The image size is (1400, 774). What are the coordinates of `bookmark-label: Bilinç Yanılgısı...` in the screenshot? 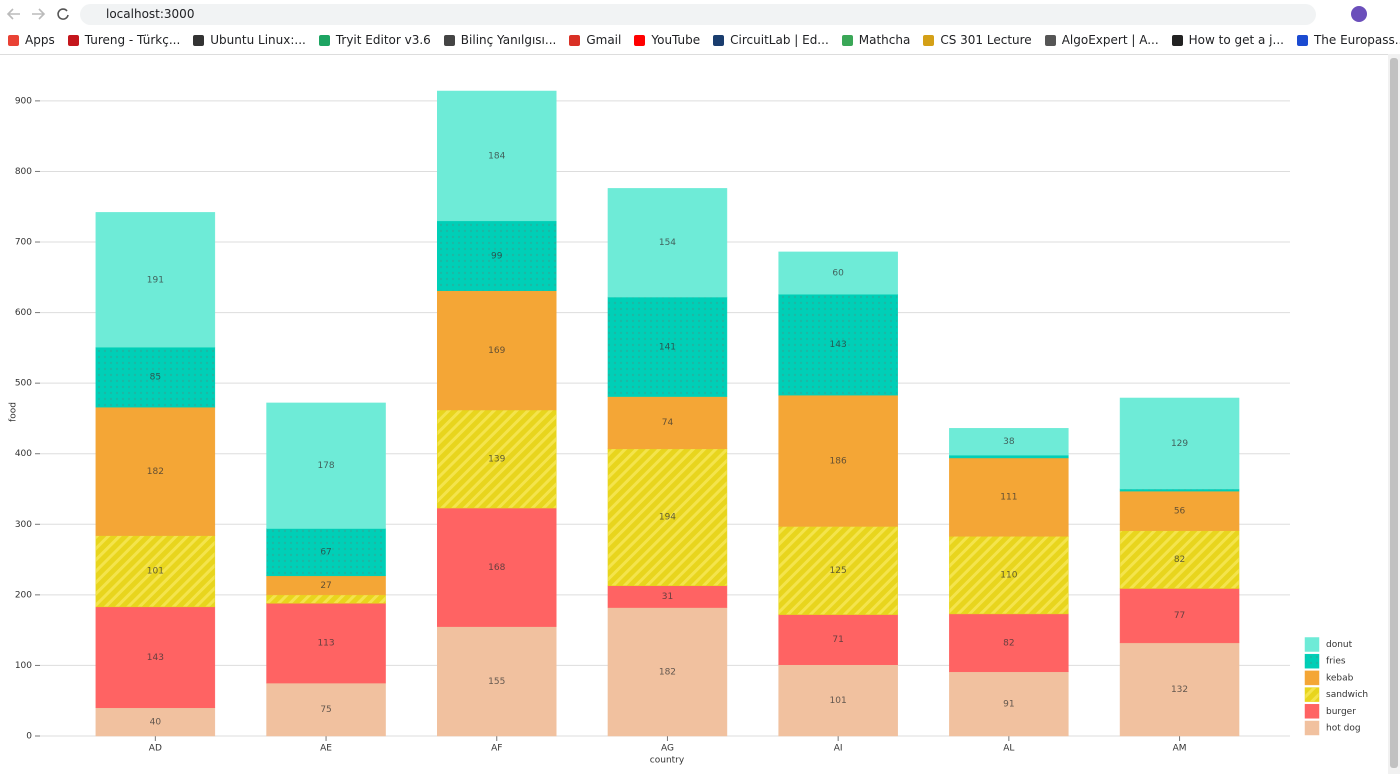 It's located at (508, 40).